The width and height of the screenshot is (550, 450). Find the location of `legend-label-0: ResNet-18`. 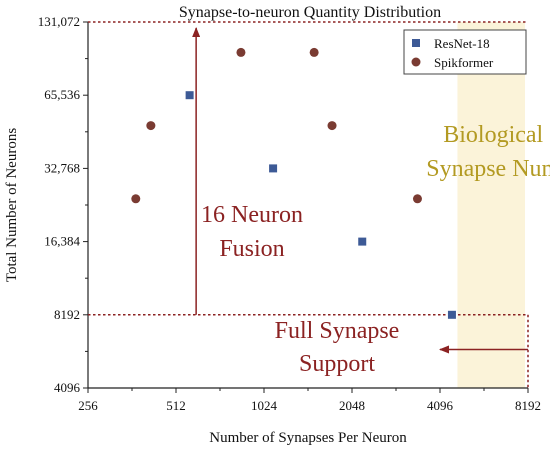

legend-label-0: ResNet-18 is located at coordinates (462, 43).